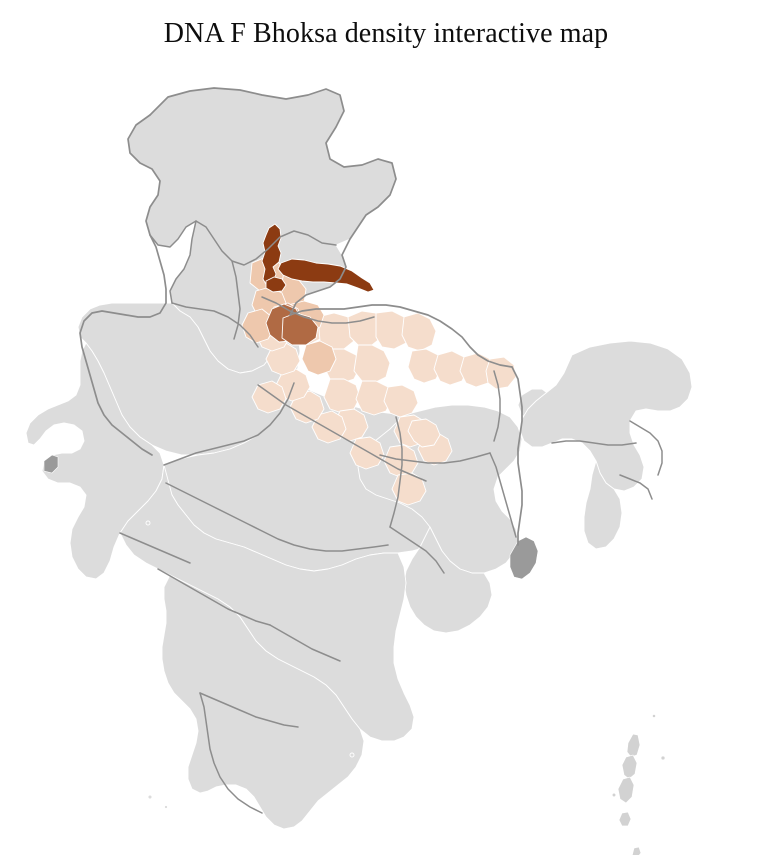  What do you see at coordinates (625, 819) in the screenshot?
I see `island-little-andaman` at bounding box center [625, 819].